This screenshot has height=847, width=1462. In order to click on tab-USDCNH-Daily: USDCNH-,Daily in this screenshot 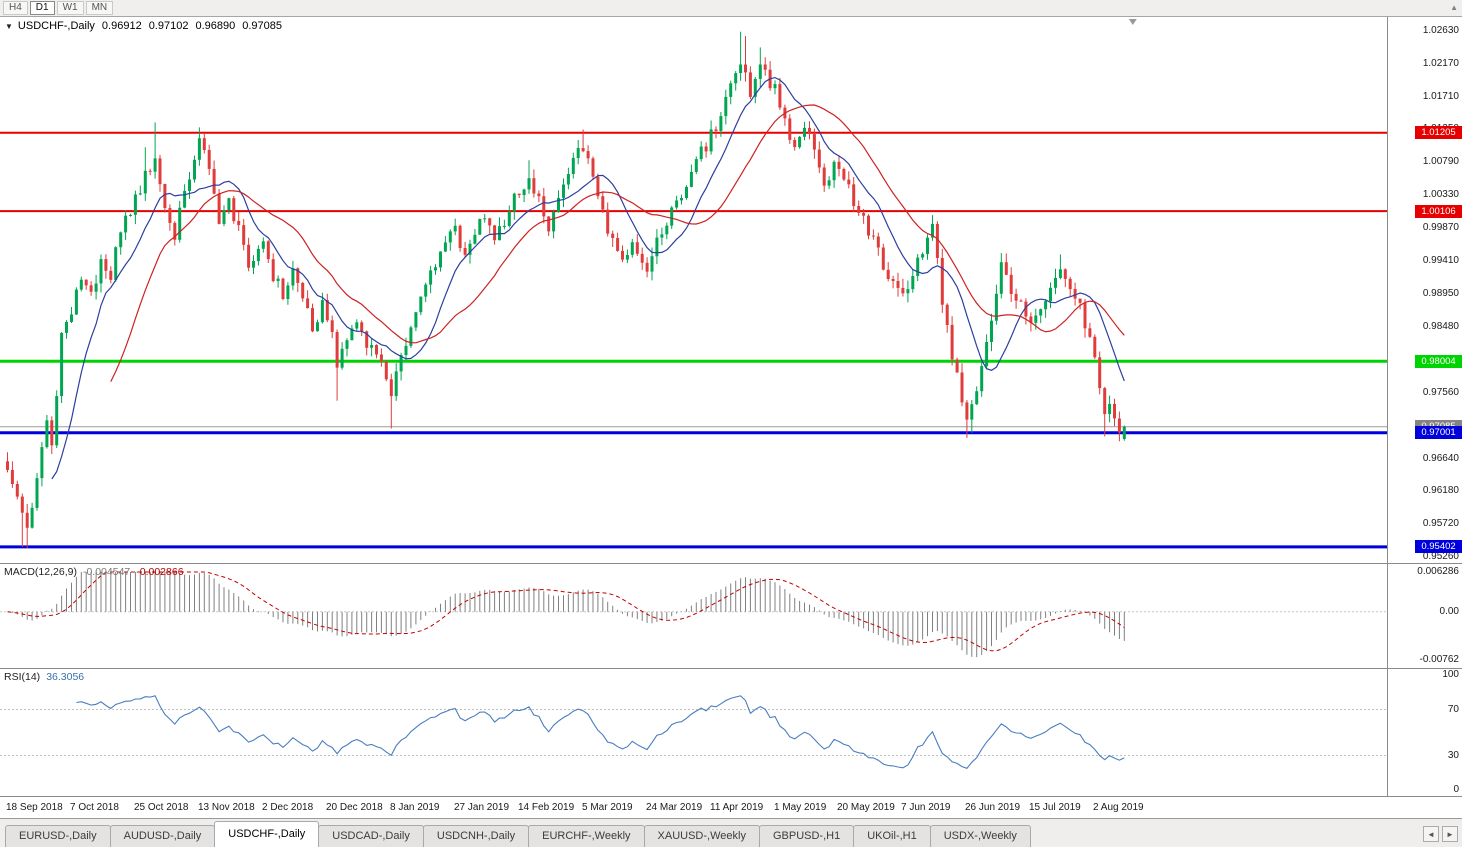, I will do `click(476, 836)`.